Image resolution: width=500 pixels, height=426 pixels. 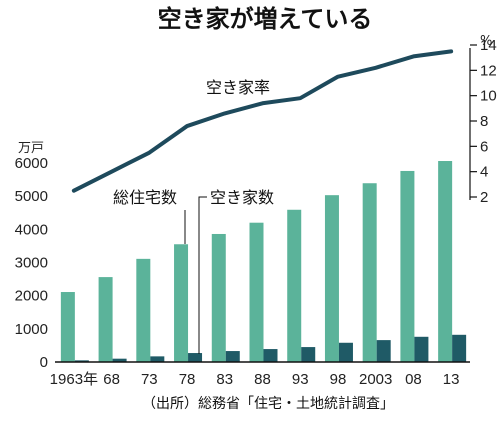 What do you see at coordinates (262, 379) in the screenshot?
I see `x-tick-label: 88` at bounding box center [262, 379].